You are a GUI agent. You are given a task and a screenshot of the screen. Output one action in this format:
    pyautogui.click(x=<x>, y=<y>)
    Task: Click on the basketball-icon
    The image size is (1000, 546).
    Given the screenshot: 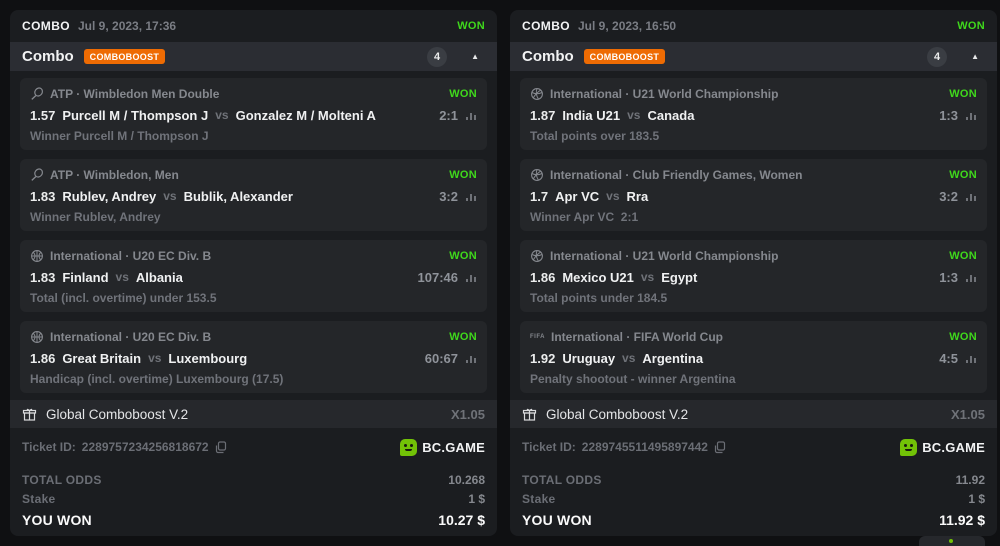 What is the action you would take?
    pyautogui.click(x=37, y=337)
    